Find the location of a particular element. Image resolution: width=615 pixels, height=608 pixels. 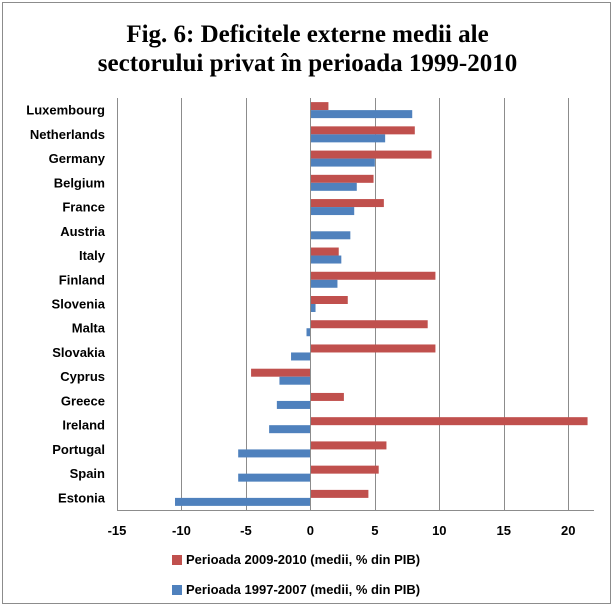

category-label-ireland: Ireland is located at coordinates (83, 425).